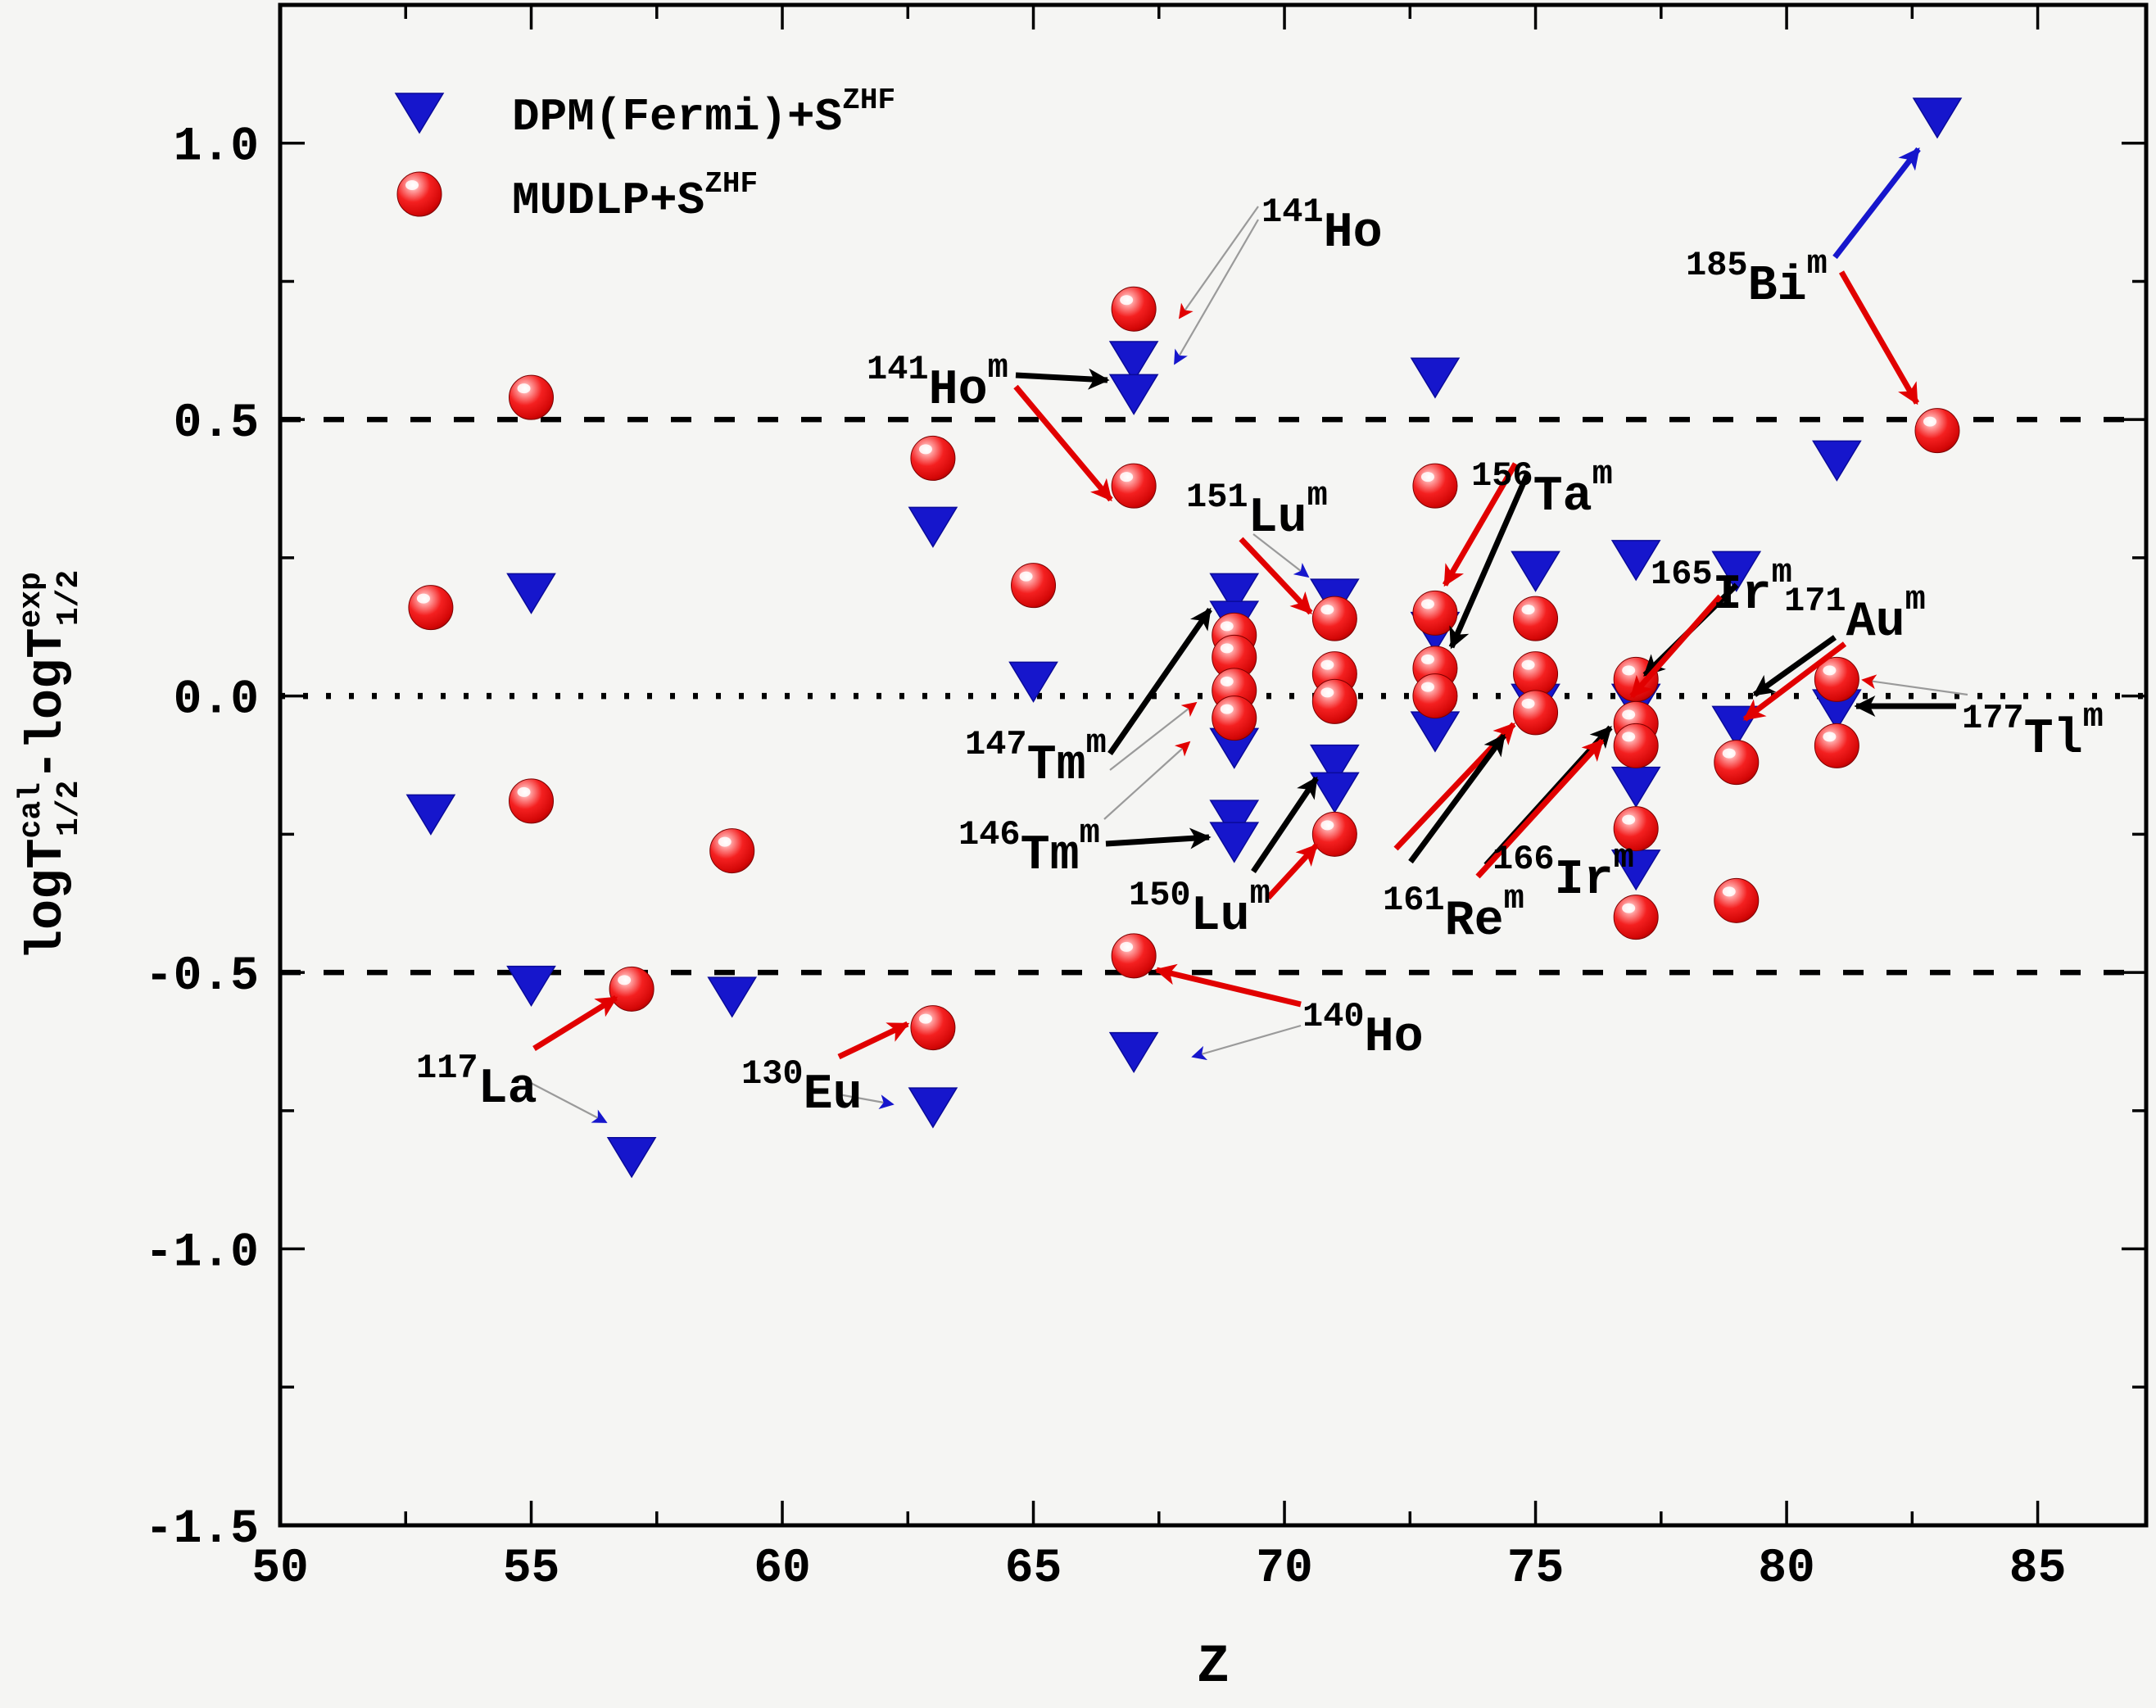 This screenshot has height=1708, width=2156. What do you see at coordinates (1160, 895) in the screenshot?
I see `y-axis-label-part: 150` at bounding box center [1160, 895].